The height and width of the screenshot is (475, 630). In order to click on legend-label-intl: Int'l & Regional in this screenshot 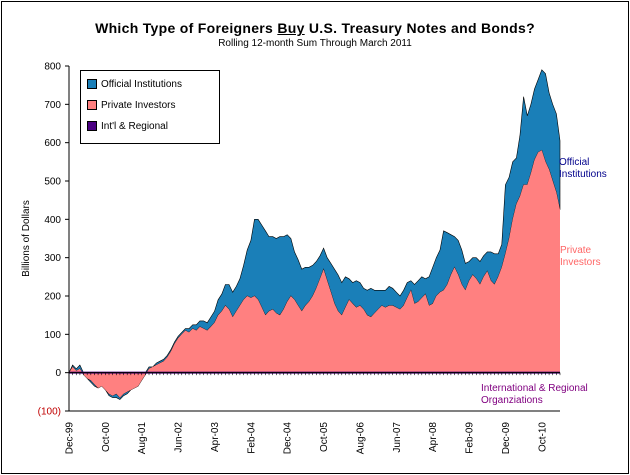, I will do `click(134, 126)`.